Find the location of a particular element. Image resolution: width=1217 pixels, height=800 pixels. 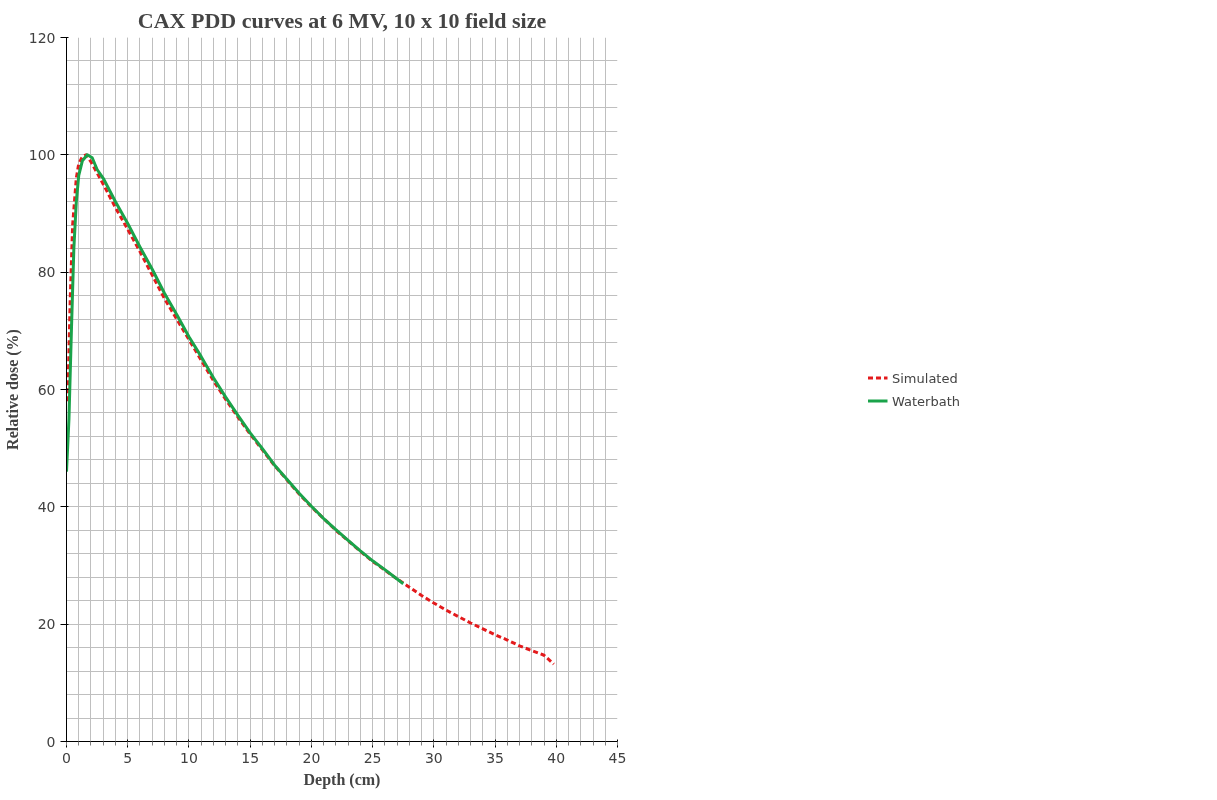

y-tick-label: 20 is located at coordinates (46, 624).